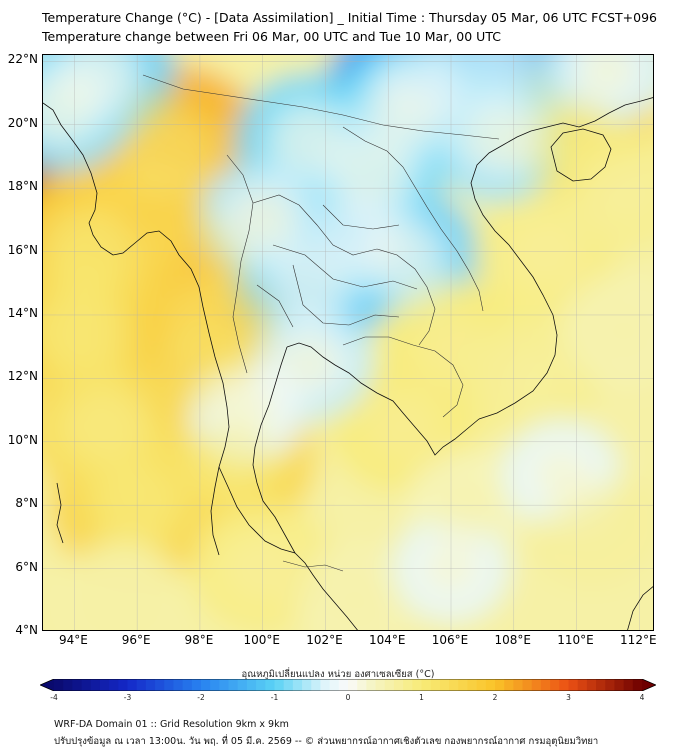 The width and height of the screenshot is (676, 756). I want to click on latitude-label: 8°N, so click(26, 503).